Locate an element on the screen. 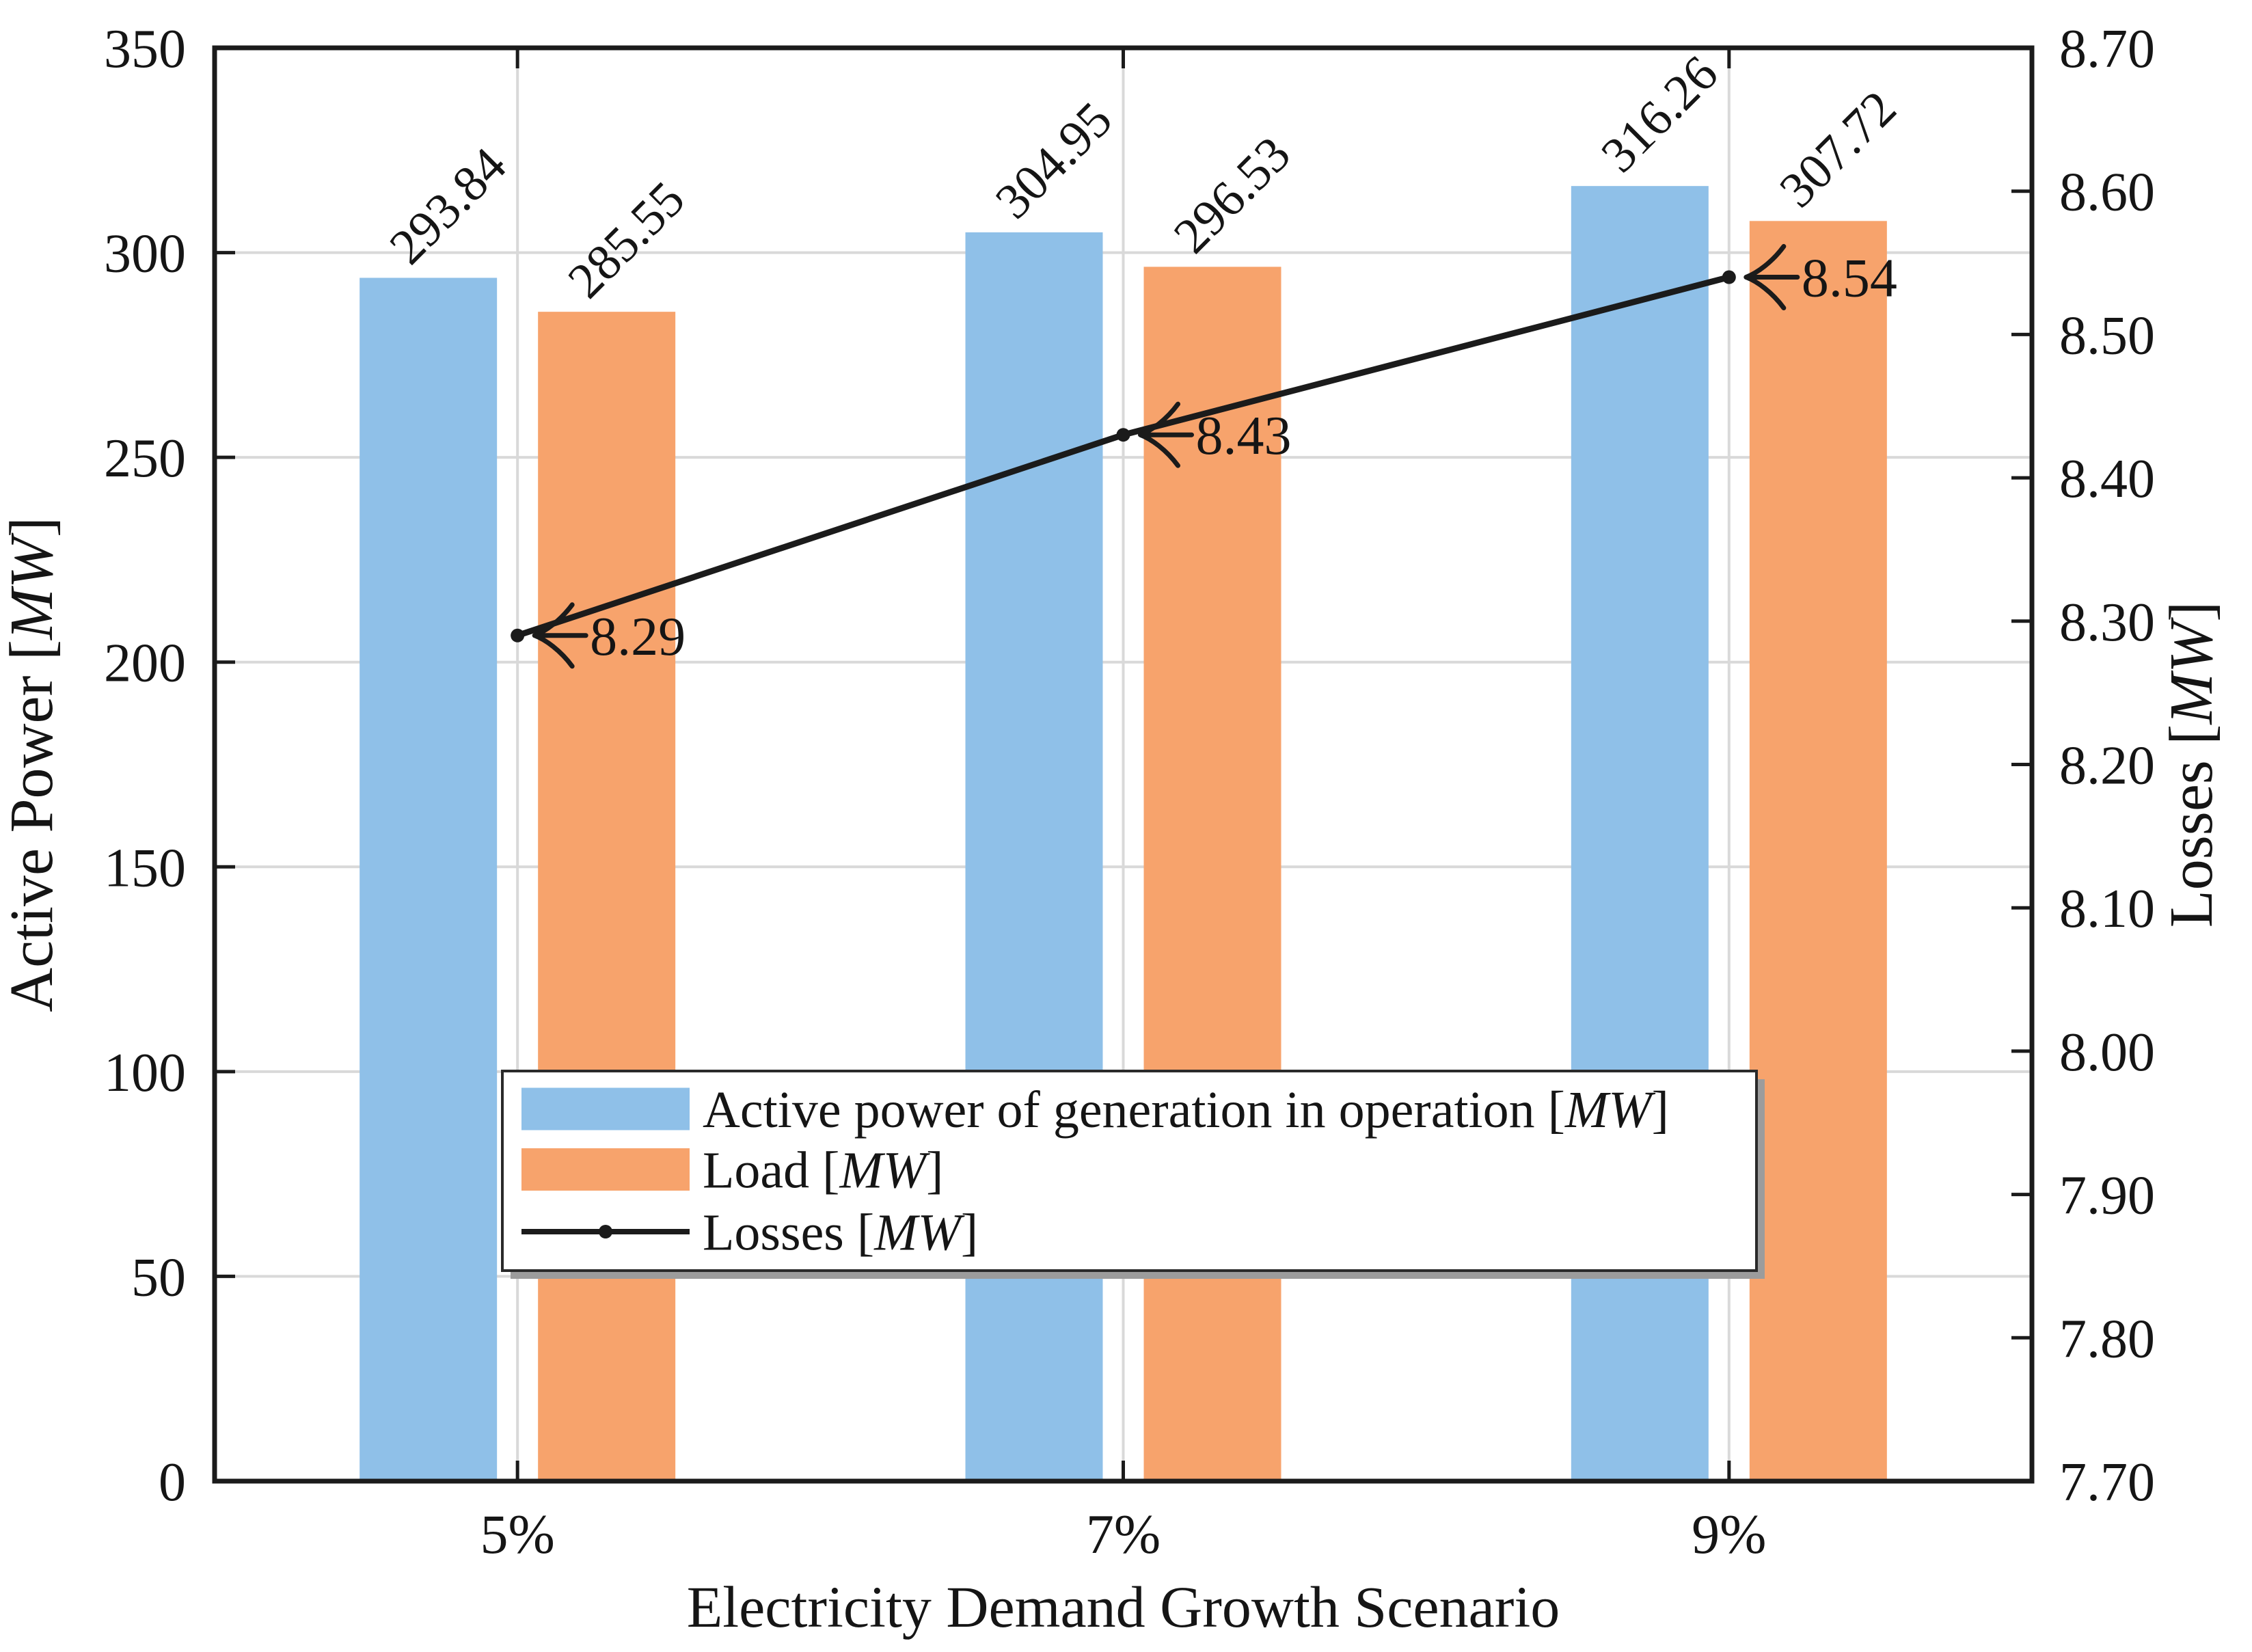  legend-label-load: Load [MW] is located at coordinates (823, 1171).